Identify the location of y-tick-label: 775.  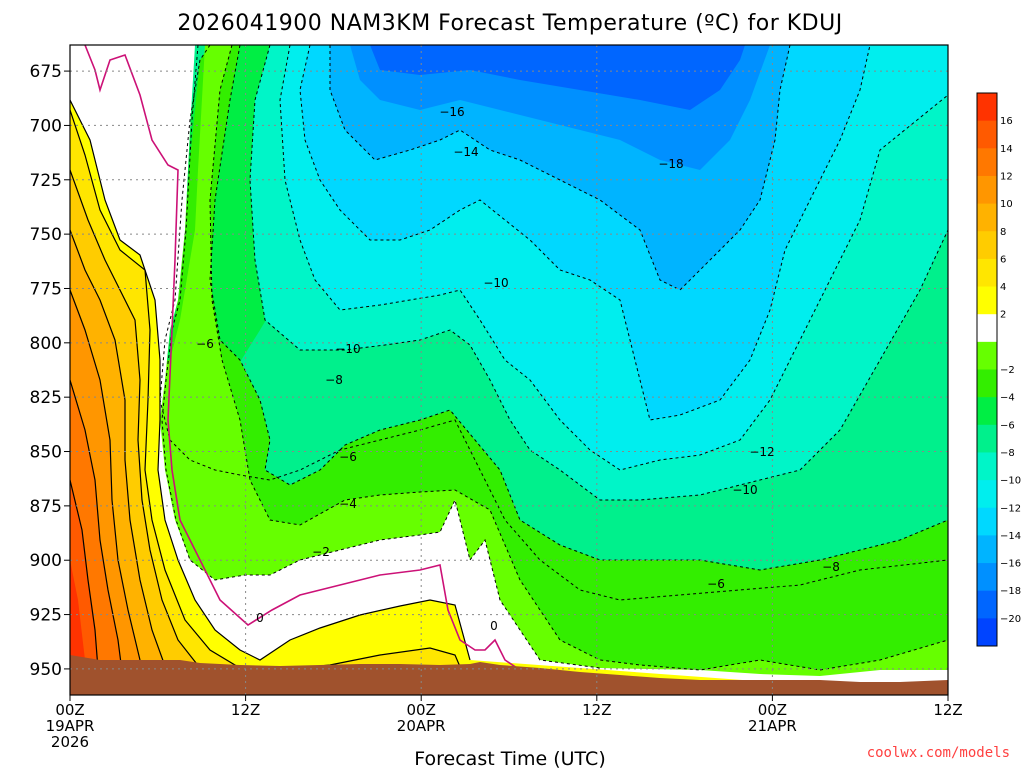
(46, 289).